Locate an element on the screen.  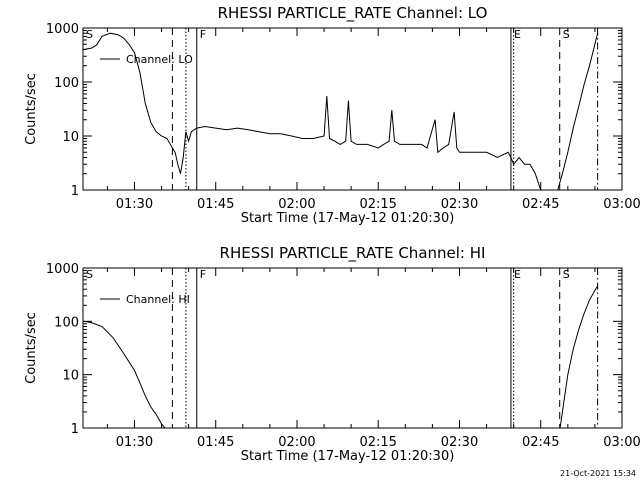
footer-date: 21-Oct-2021 15:34 is located at coordinates (598, 473).